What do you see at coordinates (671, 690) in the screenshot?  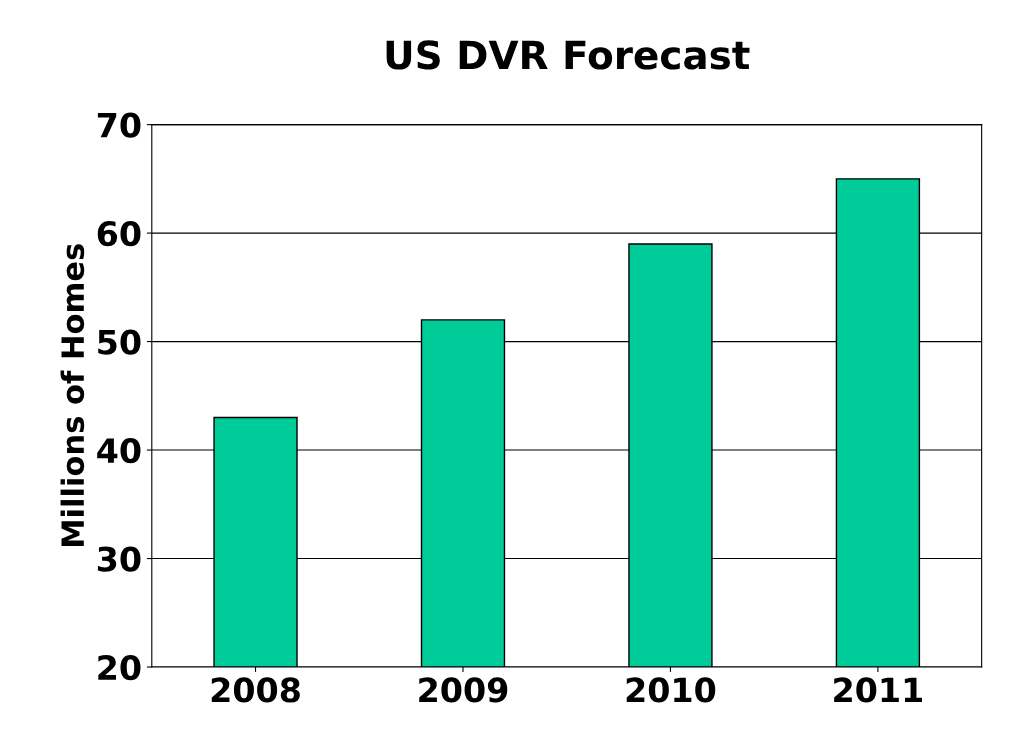 I see `x-tick-label: 2010` at bounding box center [671, 690].